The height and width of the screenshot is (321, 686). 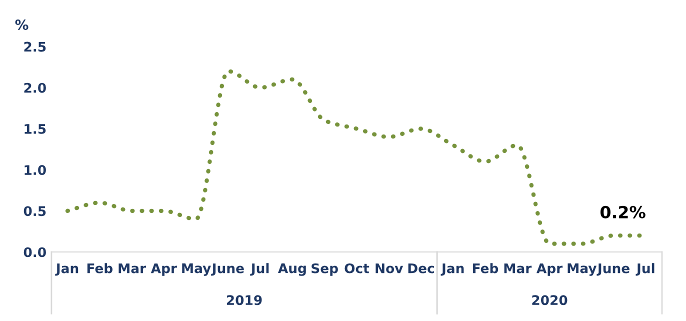 I want to click on text: 2020, so click(x=550, y=300).